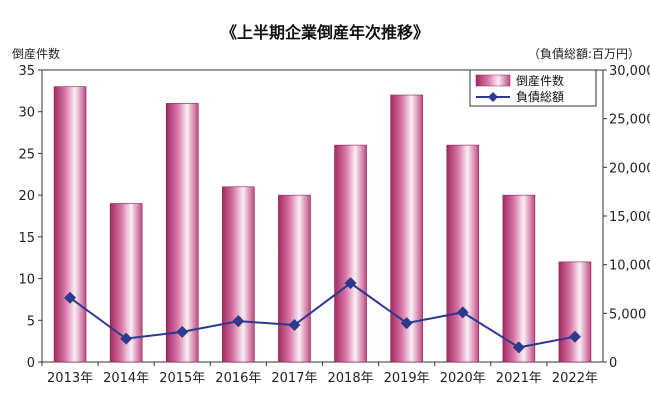 The height and width of the screenshot is (410, 650). What do you see at coordinates (26, 113) in the screenshot?
I see `left-tick-label: 30` at bounding box center [26, 113].